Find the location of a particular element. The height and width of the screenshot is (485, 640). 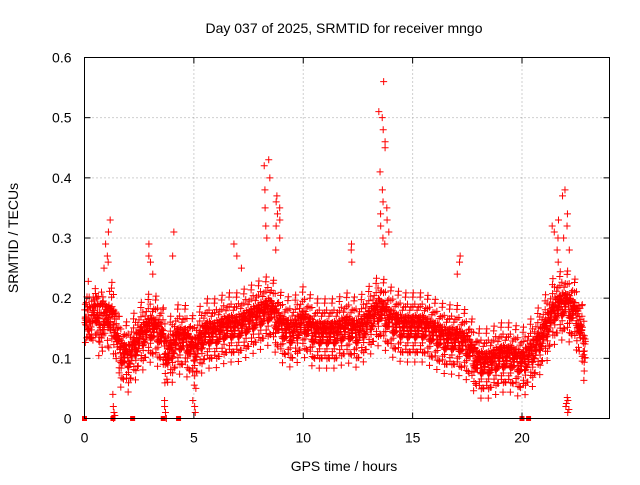

x-axis-label: GPS time / hours is located at coordinates (344, 466).